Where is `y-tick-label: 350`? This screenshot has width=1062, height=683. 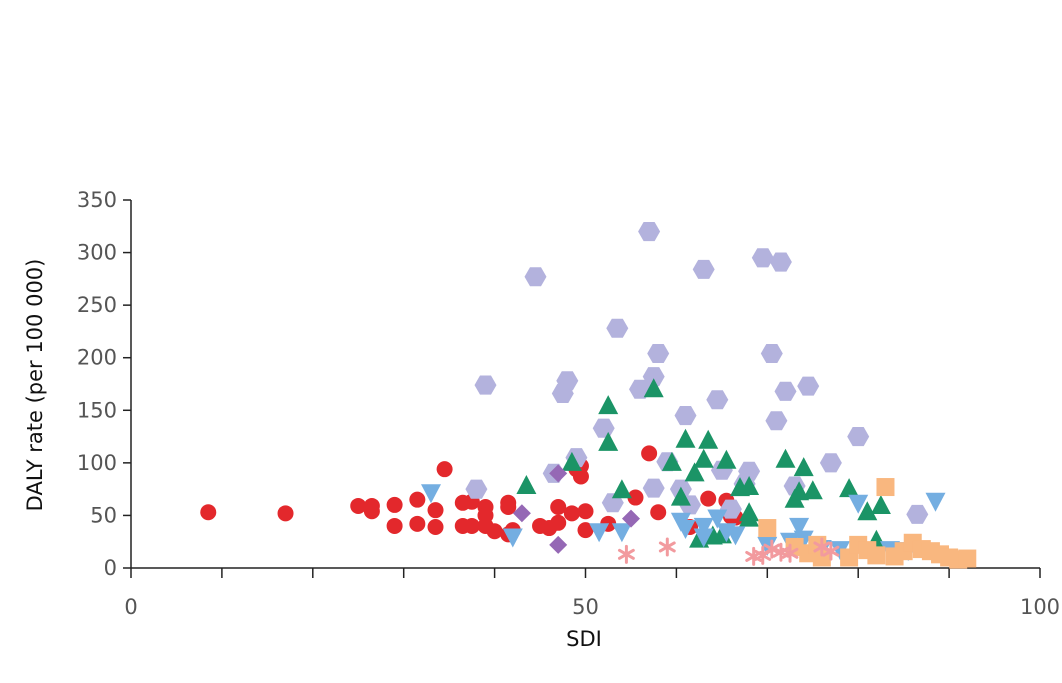 y-tick-label: 350 is located at coordinates (97, 200).